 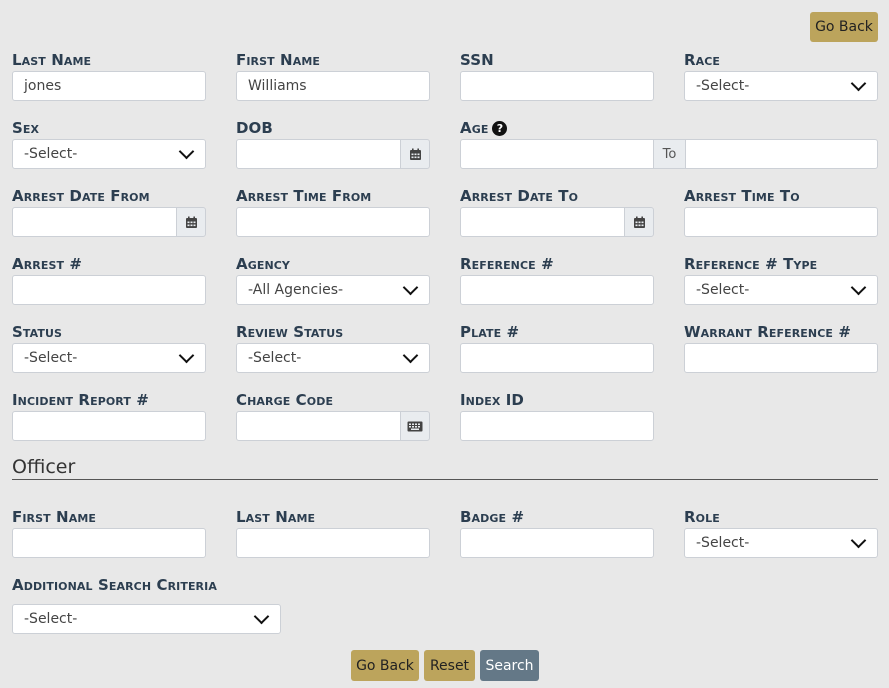 What do you see at coordinates (844, 27) in the screenshot?
I see `go-back-top-button: Go Back` at bounding box center [844, 27].